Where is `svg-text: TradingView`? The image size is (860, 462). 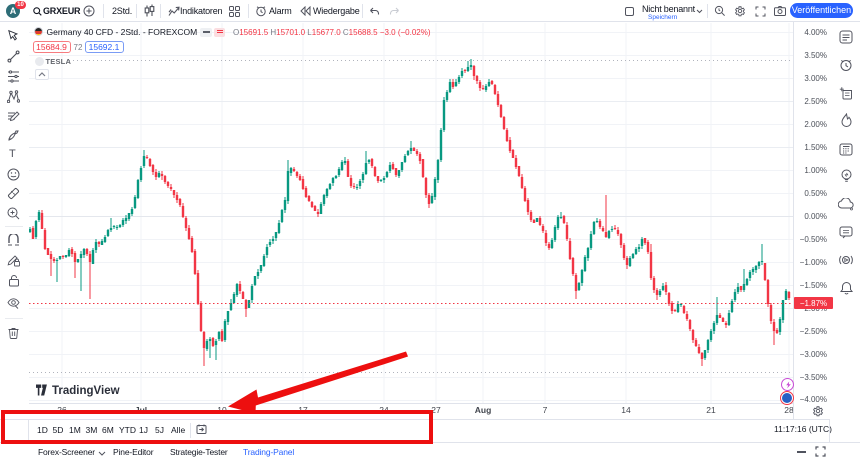
svg-text: TradingView is located at coordinates (86, 391).